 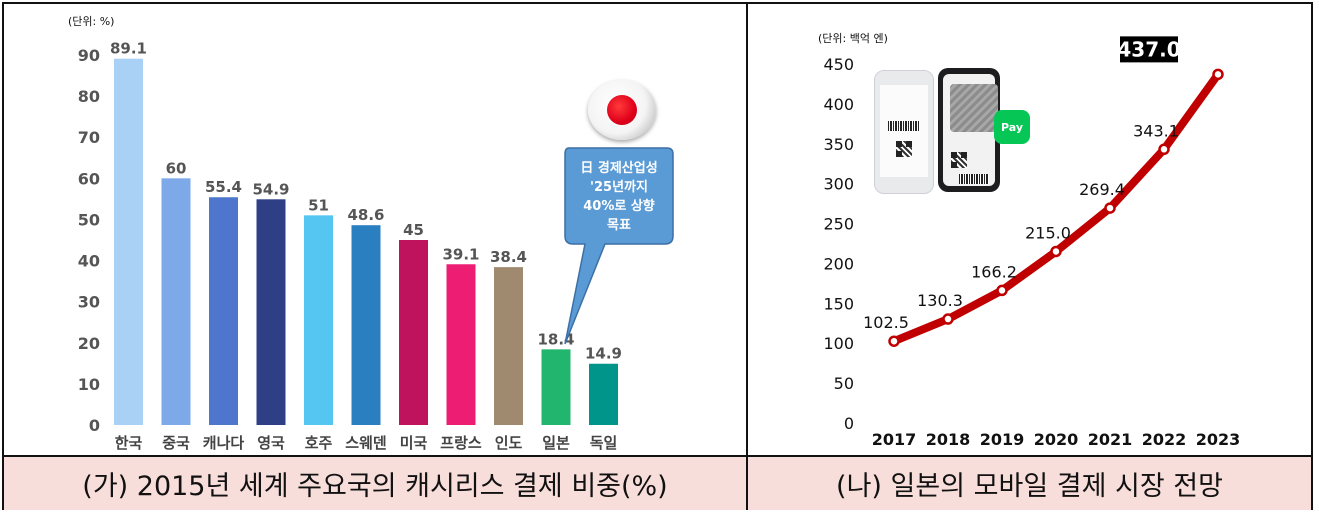 I want to click on callout-line-4: 목표, so click(x=619, y=225).